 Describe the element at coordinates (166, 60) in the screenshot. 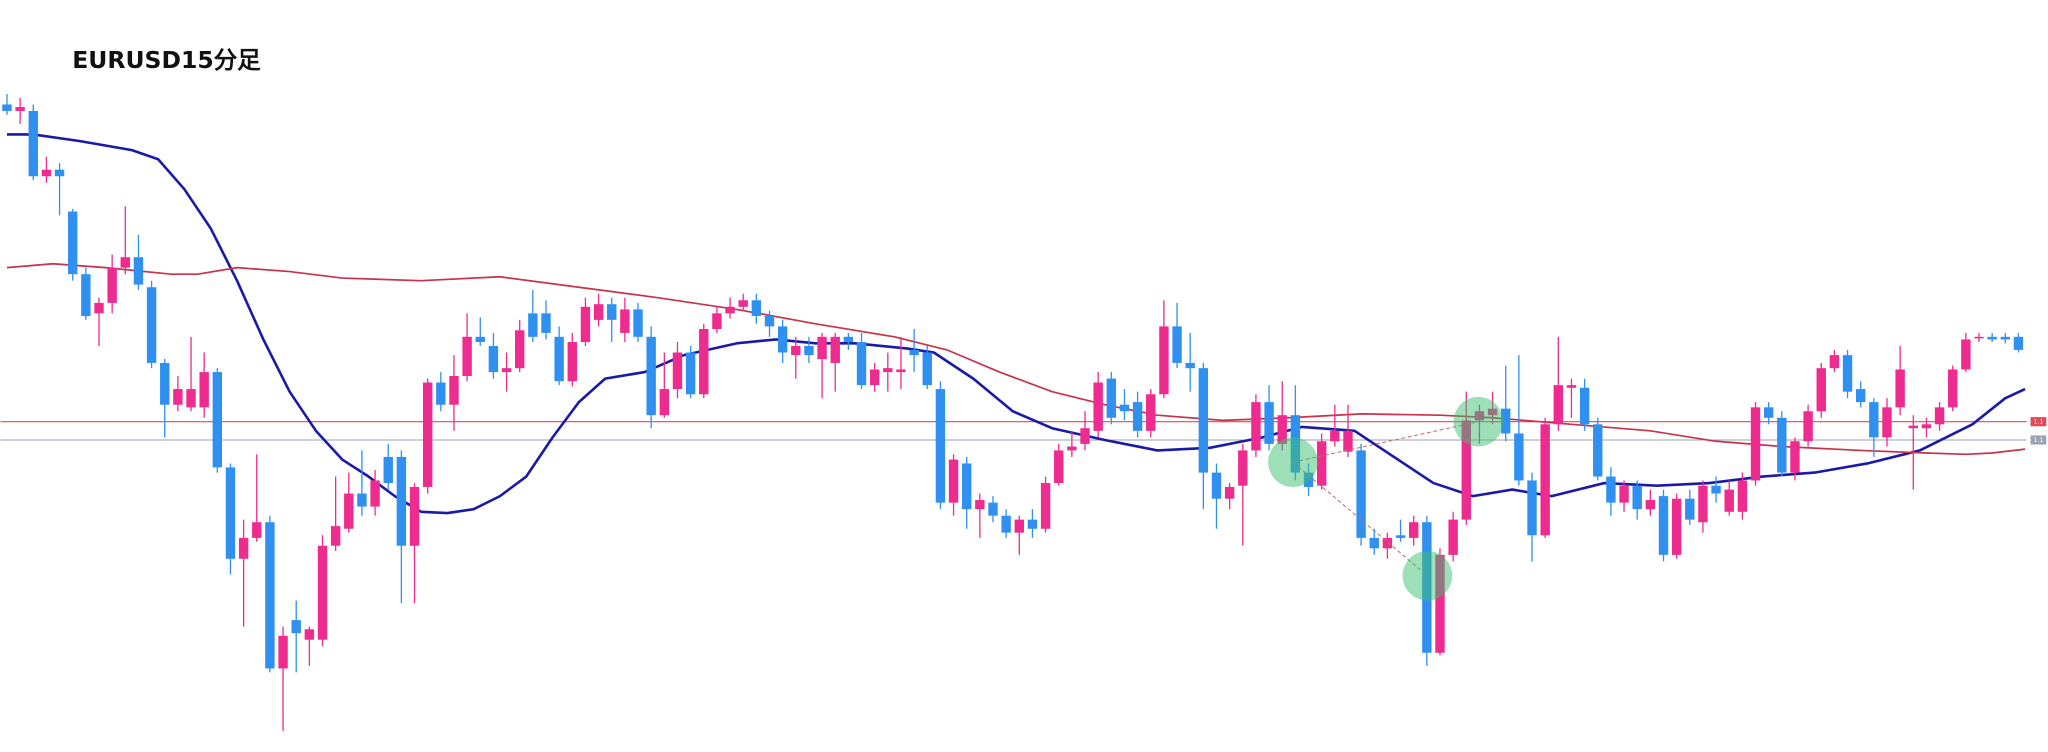

I see `chart-title: EURUSD15分足` at that location.